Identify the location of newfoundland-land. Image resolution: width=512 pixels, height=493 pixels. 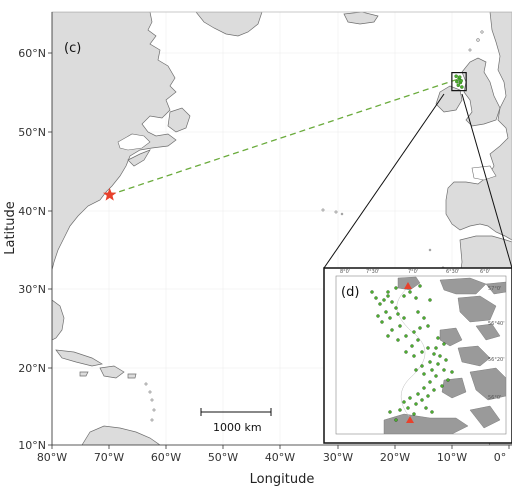
(179, 120).